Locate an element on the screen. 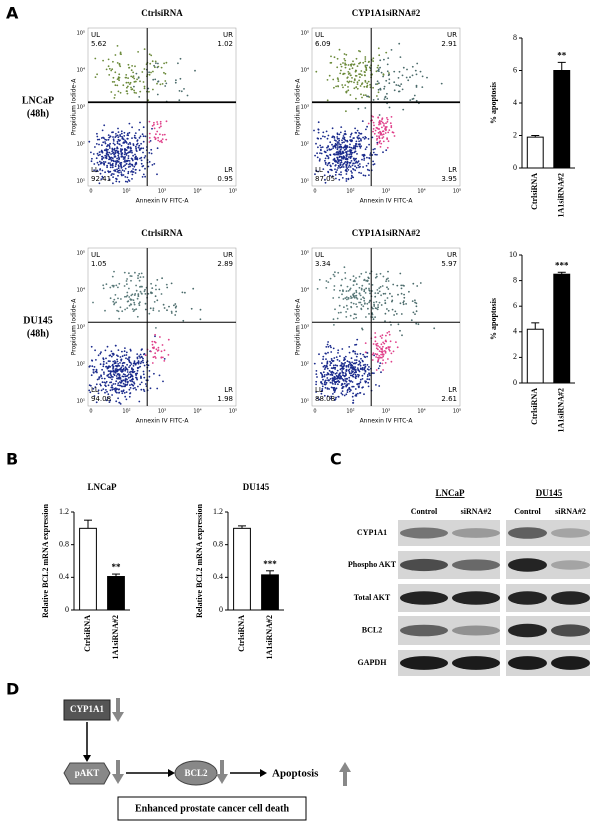 The height and width of the screenshot is (824, 600). blot-band is located at coordinates (424, 598).